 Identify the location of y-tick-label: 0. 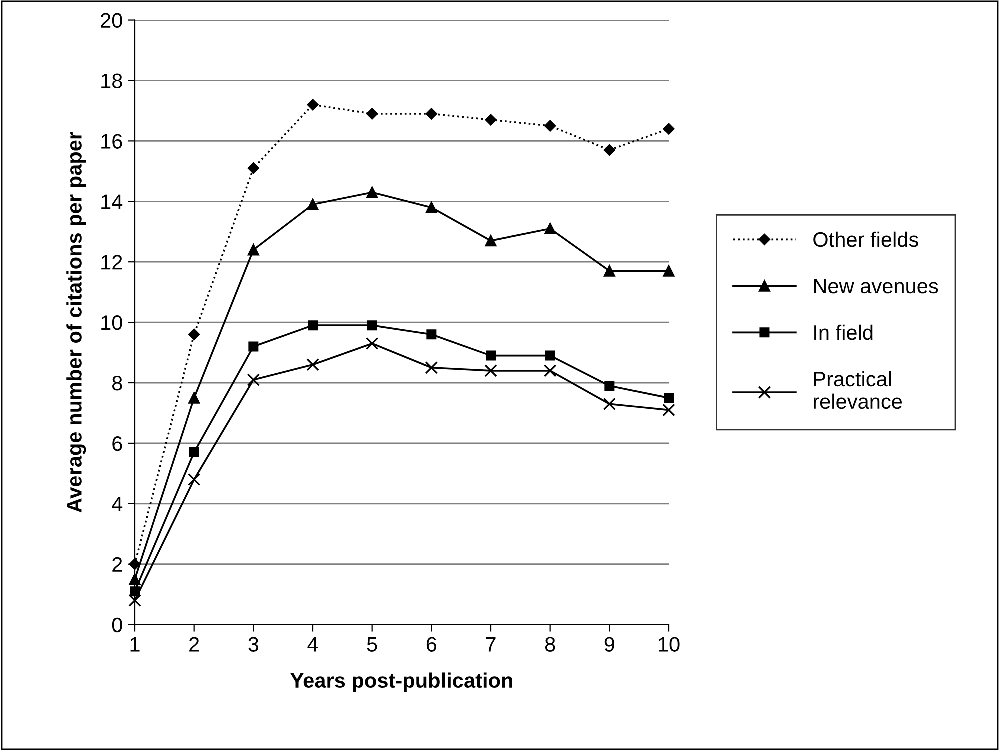
(117, 625).